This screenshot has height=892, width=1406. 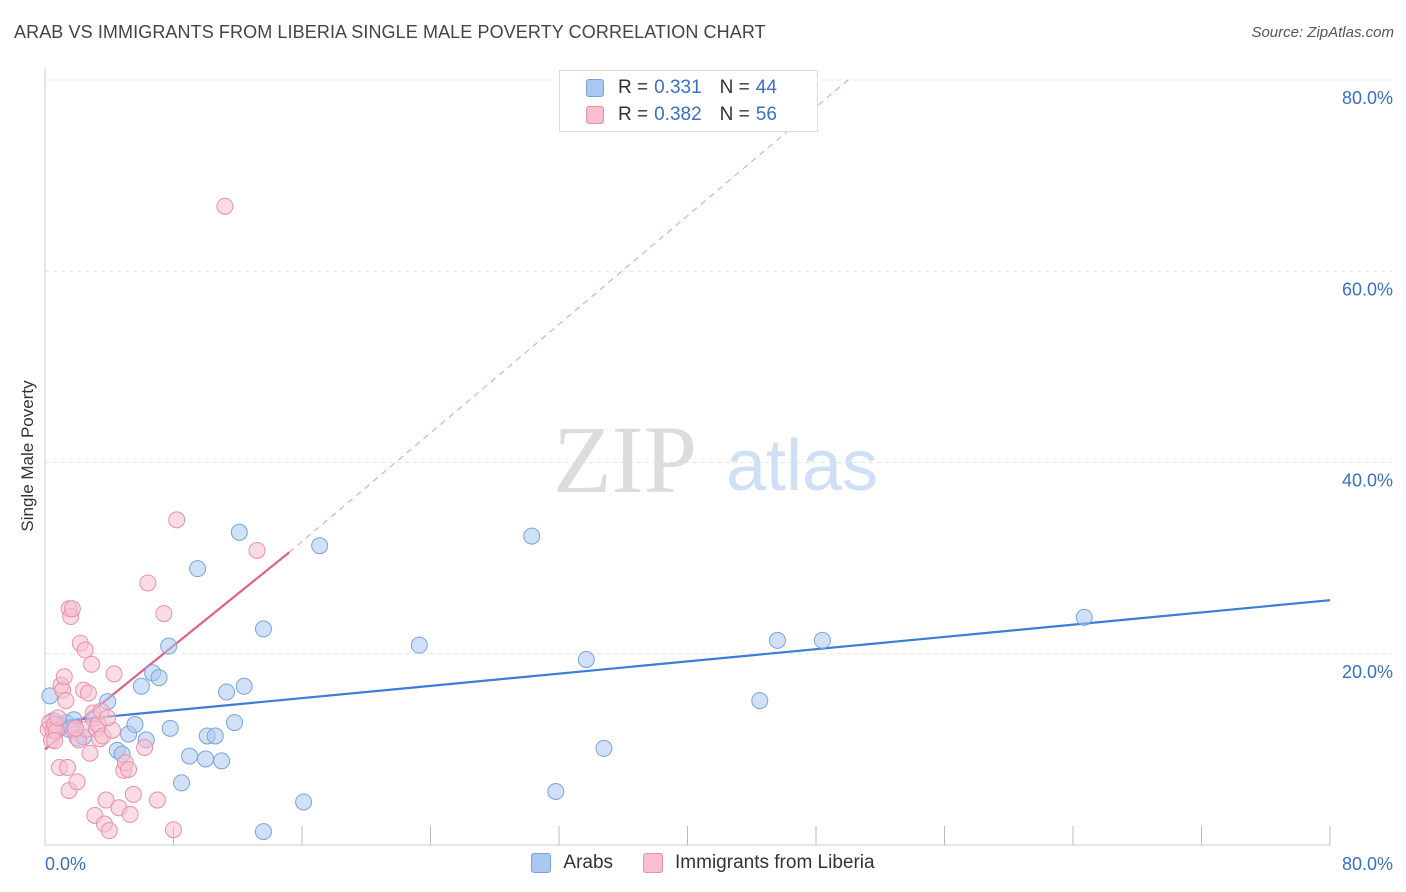 I want to click on legend-r-value-liberia: 0.382, so click(x=678, y=114).